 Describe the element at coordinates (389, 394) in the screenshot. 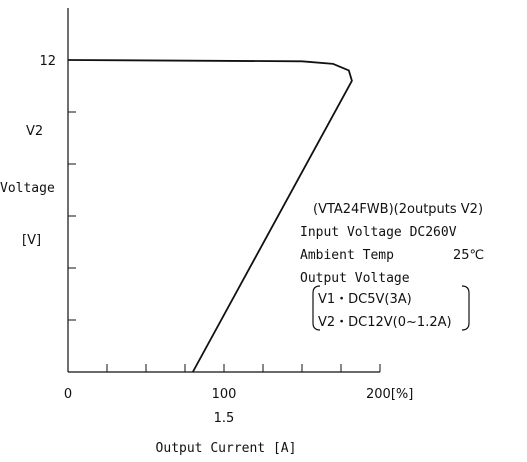

I see `x-tick-label: 200[%]` at that location.